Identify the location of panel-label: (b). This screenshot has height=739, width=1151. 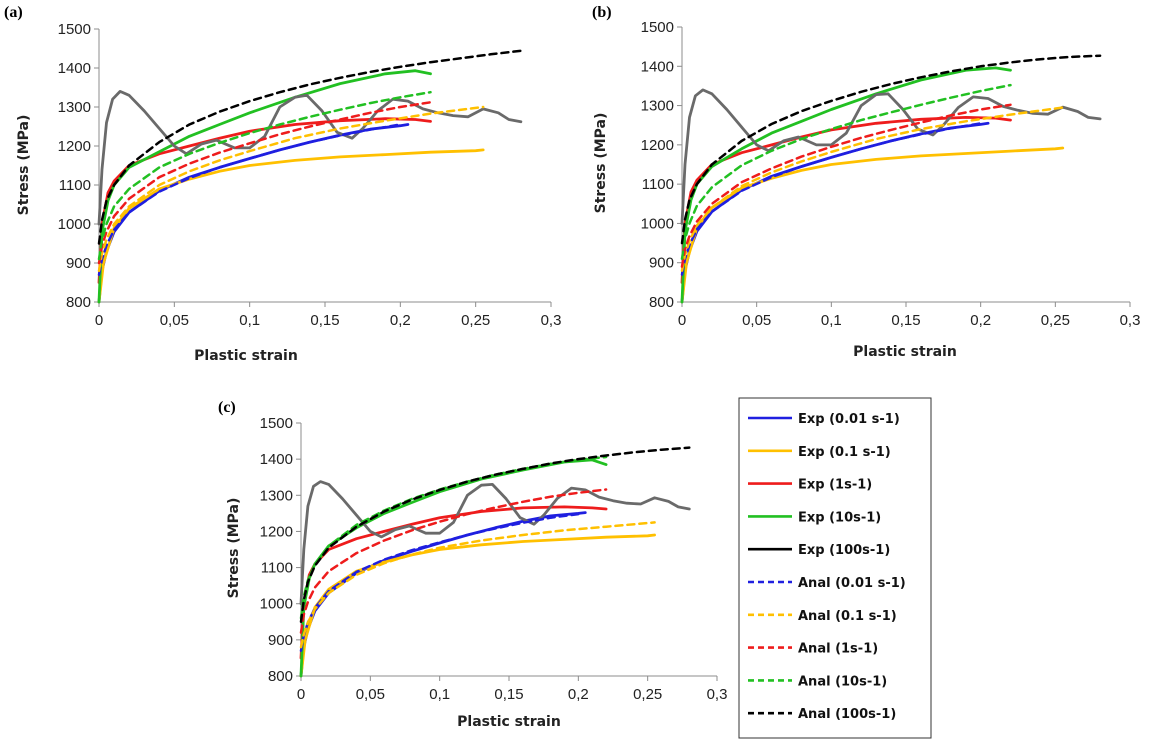
(602, 12).